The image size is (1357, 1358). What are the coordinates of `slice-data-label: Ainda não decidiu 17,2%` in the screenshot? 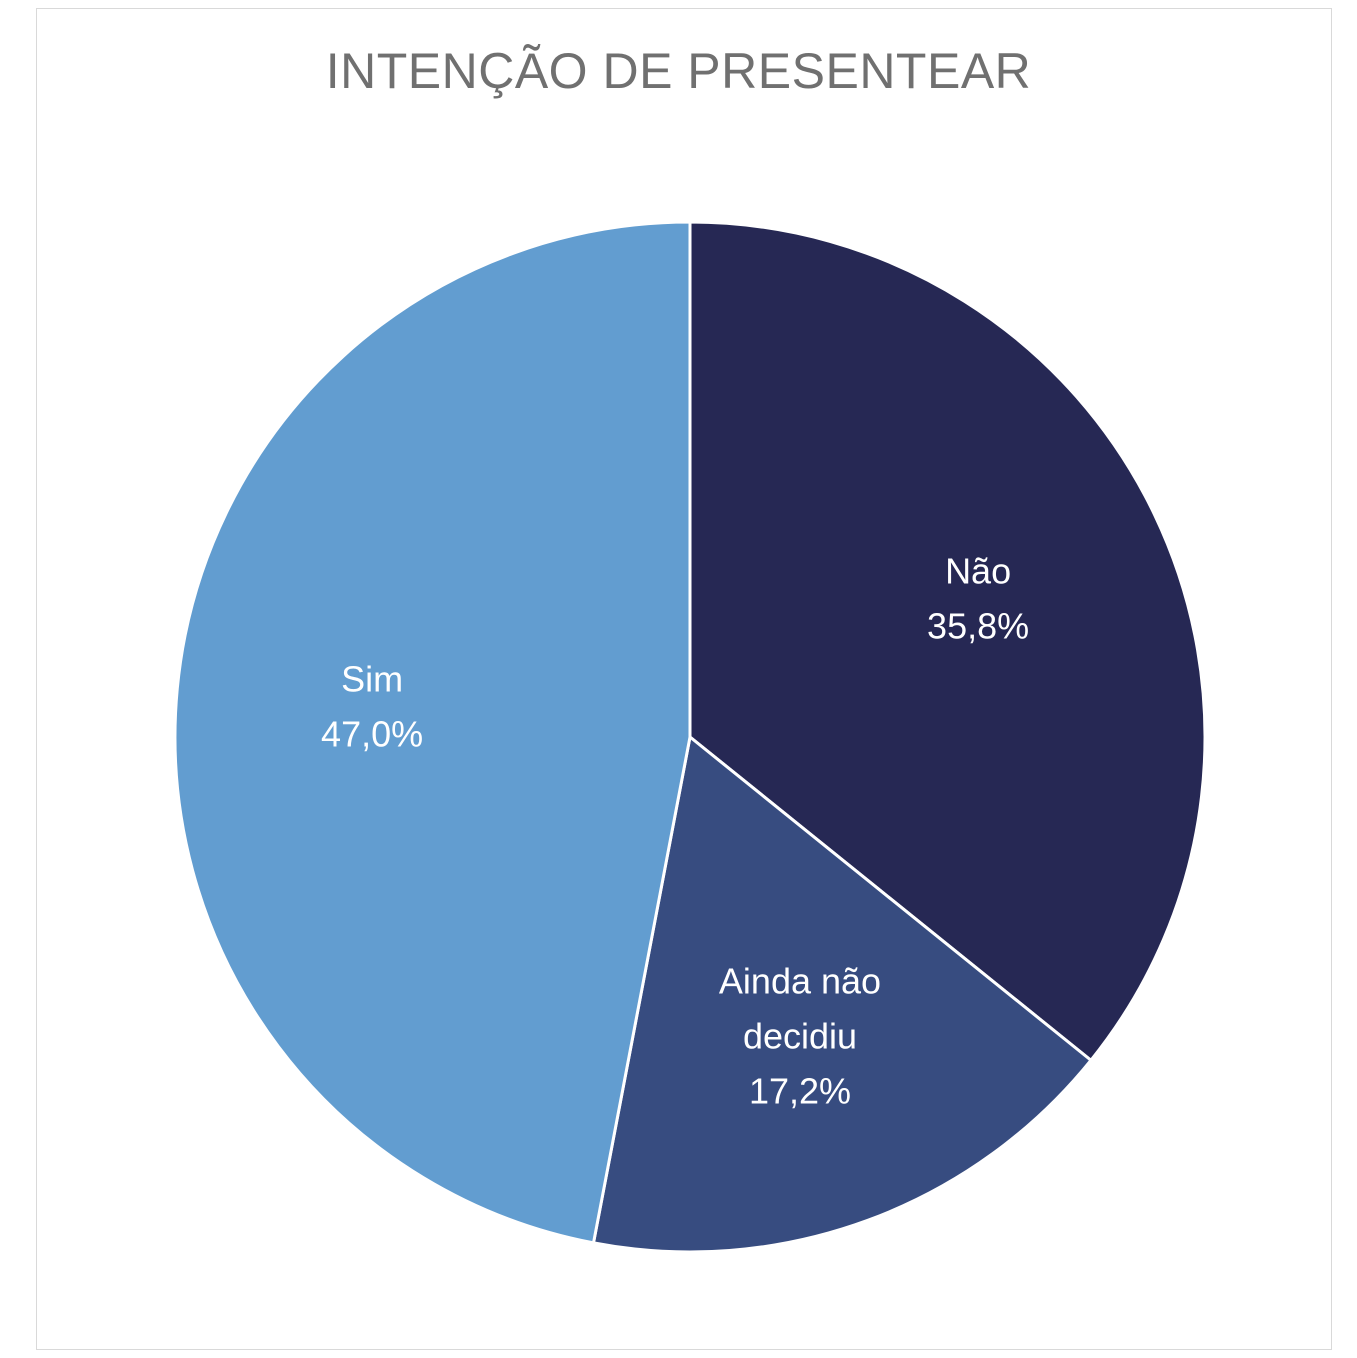 It's located at (800, 1036).